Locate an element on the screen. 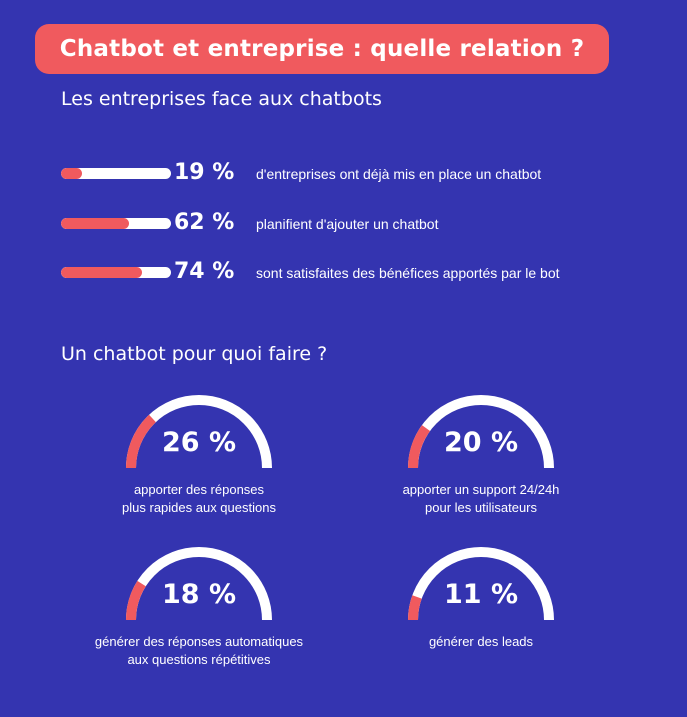  stat-row: 62 % planifient d'ajouter un chatbot is located at coordinates (361, 225).